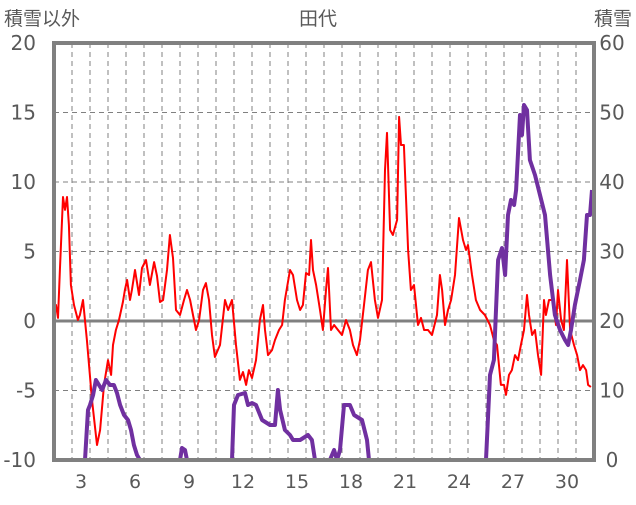 The height and width of the screenshot is (505, 636). I want to click on x-tick-label: 12, so click(243, 482).